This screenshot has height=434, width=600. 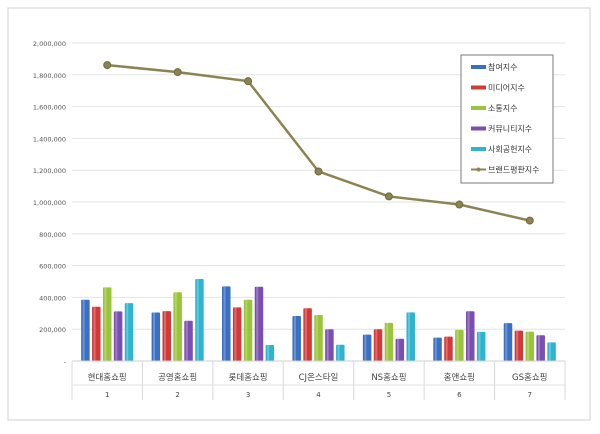 I want to click on bar-사회공헌지수-CJ온스타일, so click(x=340, y=352).